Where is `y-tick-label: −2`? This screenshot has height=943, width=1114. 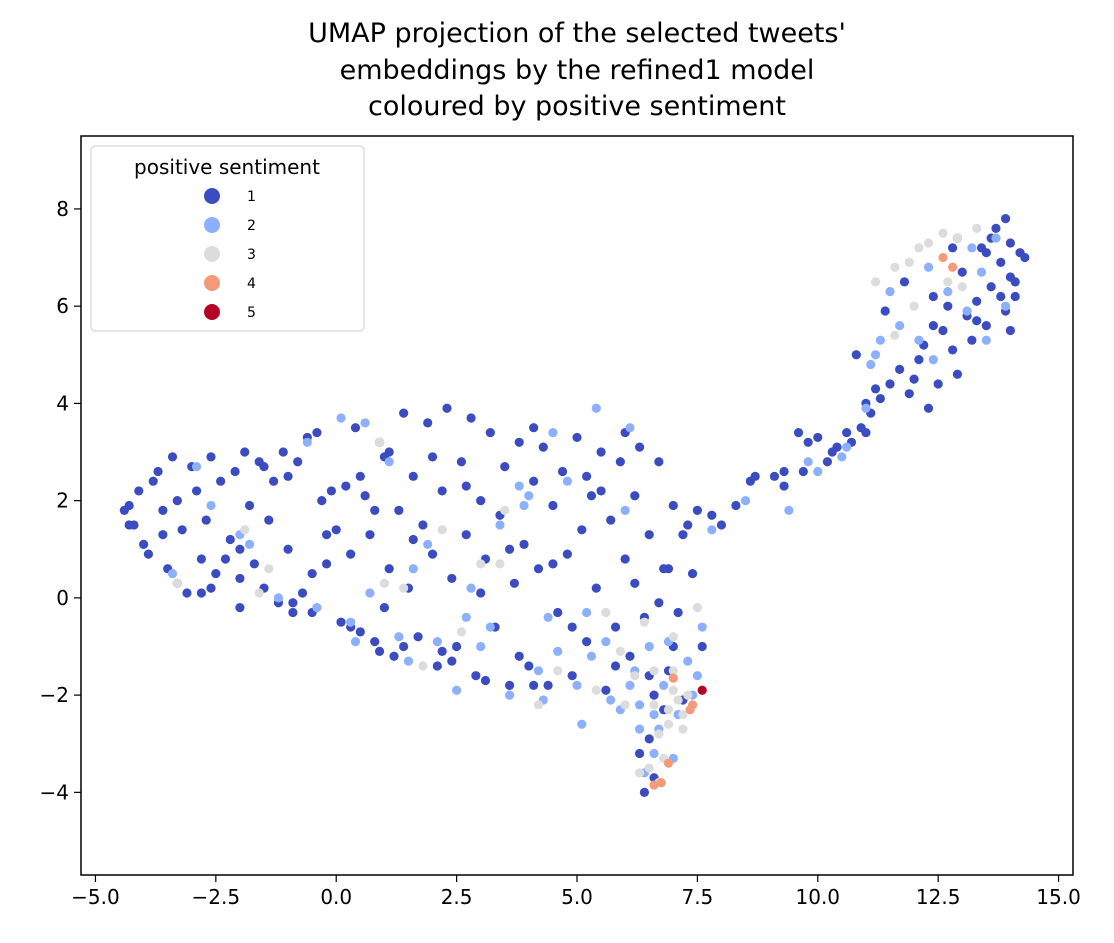
y-tick-label: −2 is located at coordinates (54, 695).